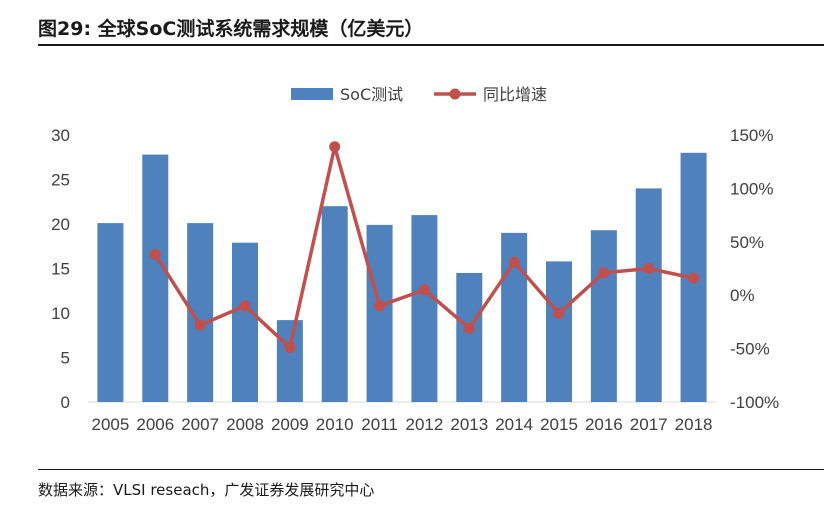 This screenshot has height=511, width=831. What do you see at coordinates (604, 424) in the screenshot?
I see `x-tick-label: 2016` at bounding box center [604, 424].